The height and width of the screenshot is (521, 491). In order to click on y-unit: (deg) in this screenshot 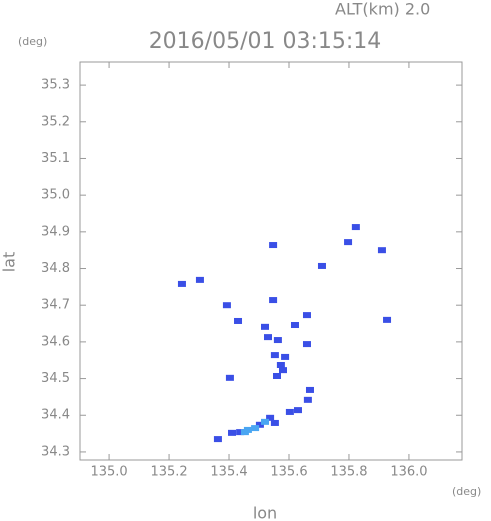, I will do `click(32, 41)`.